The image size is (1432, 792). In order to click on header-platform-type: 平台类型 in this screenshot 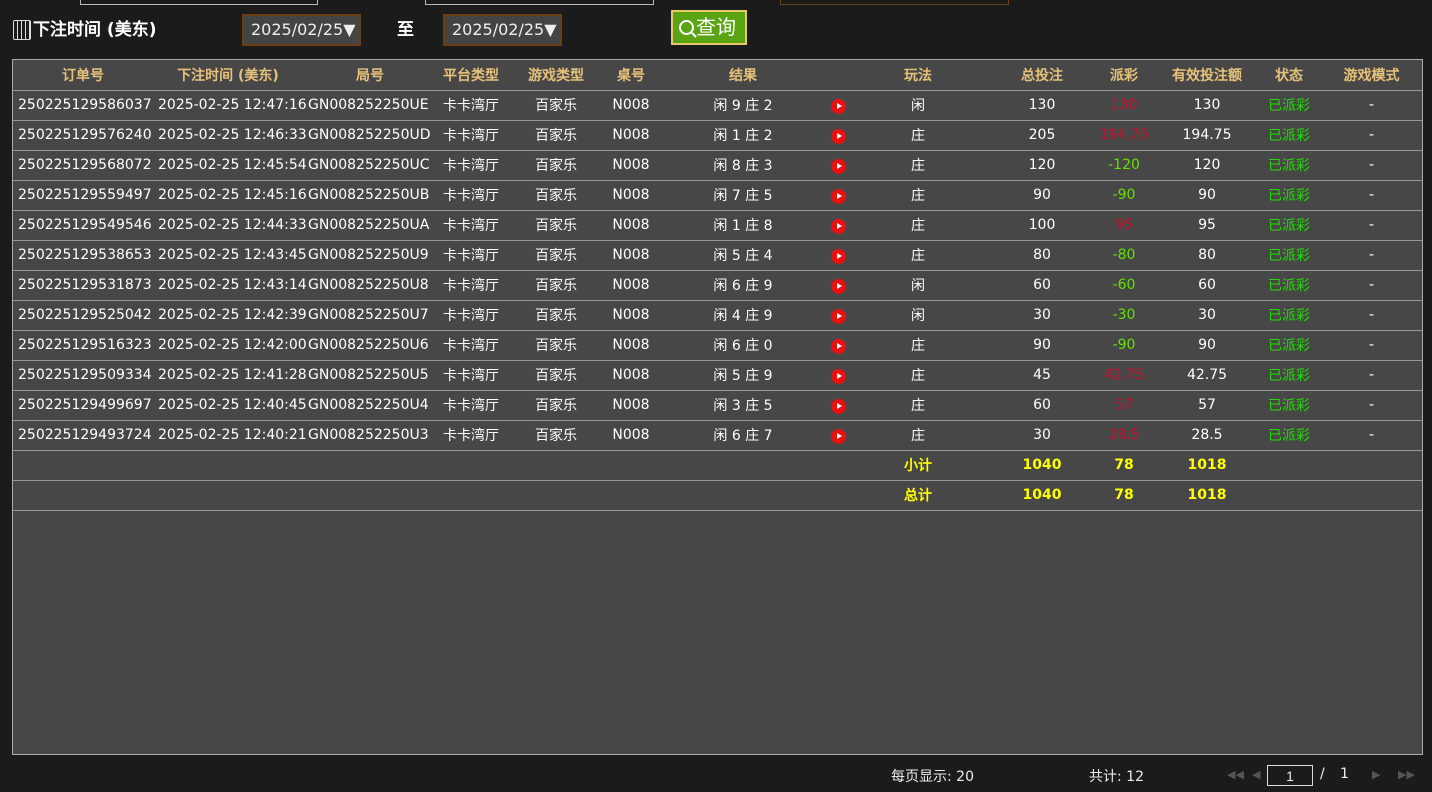, I will do `click(471, 75)`.